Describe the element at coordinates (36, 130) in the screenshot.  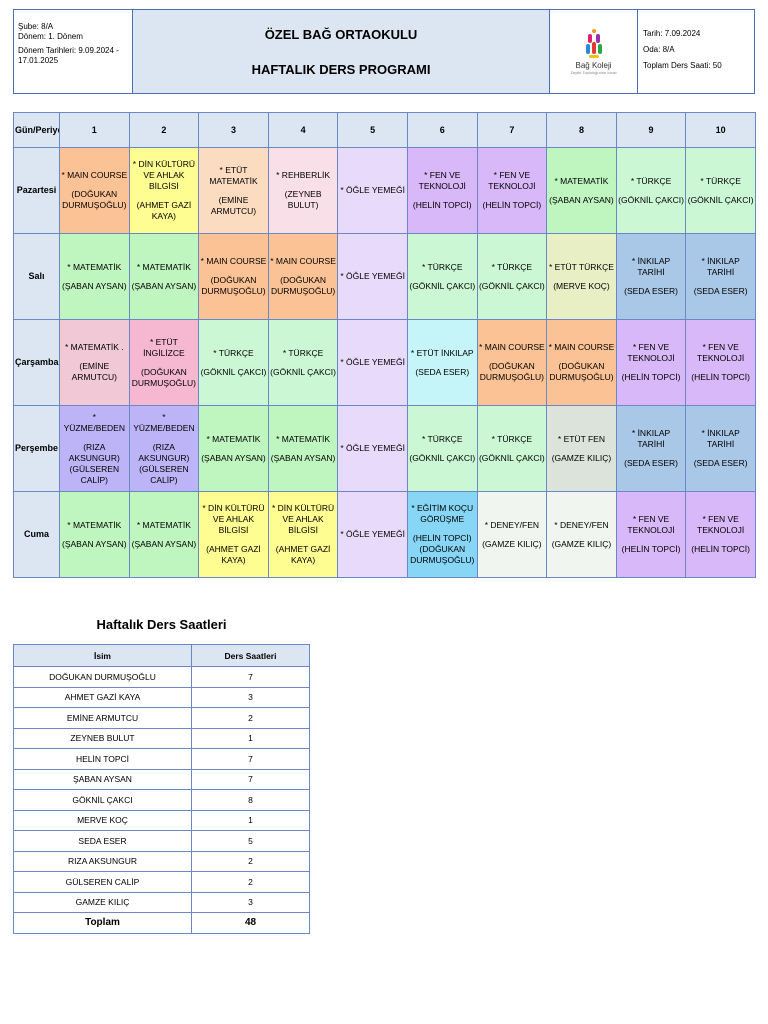
I see `corner-cell: Gün/Periyod` at that location.